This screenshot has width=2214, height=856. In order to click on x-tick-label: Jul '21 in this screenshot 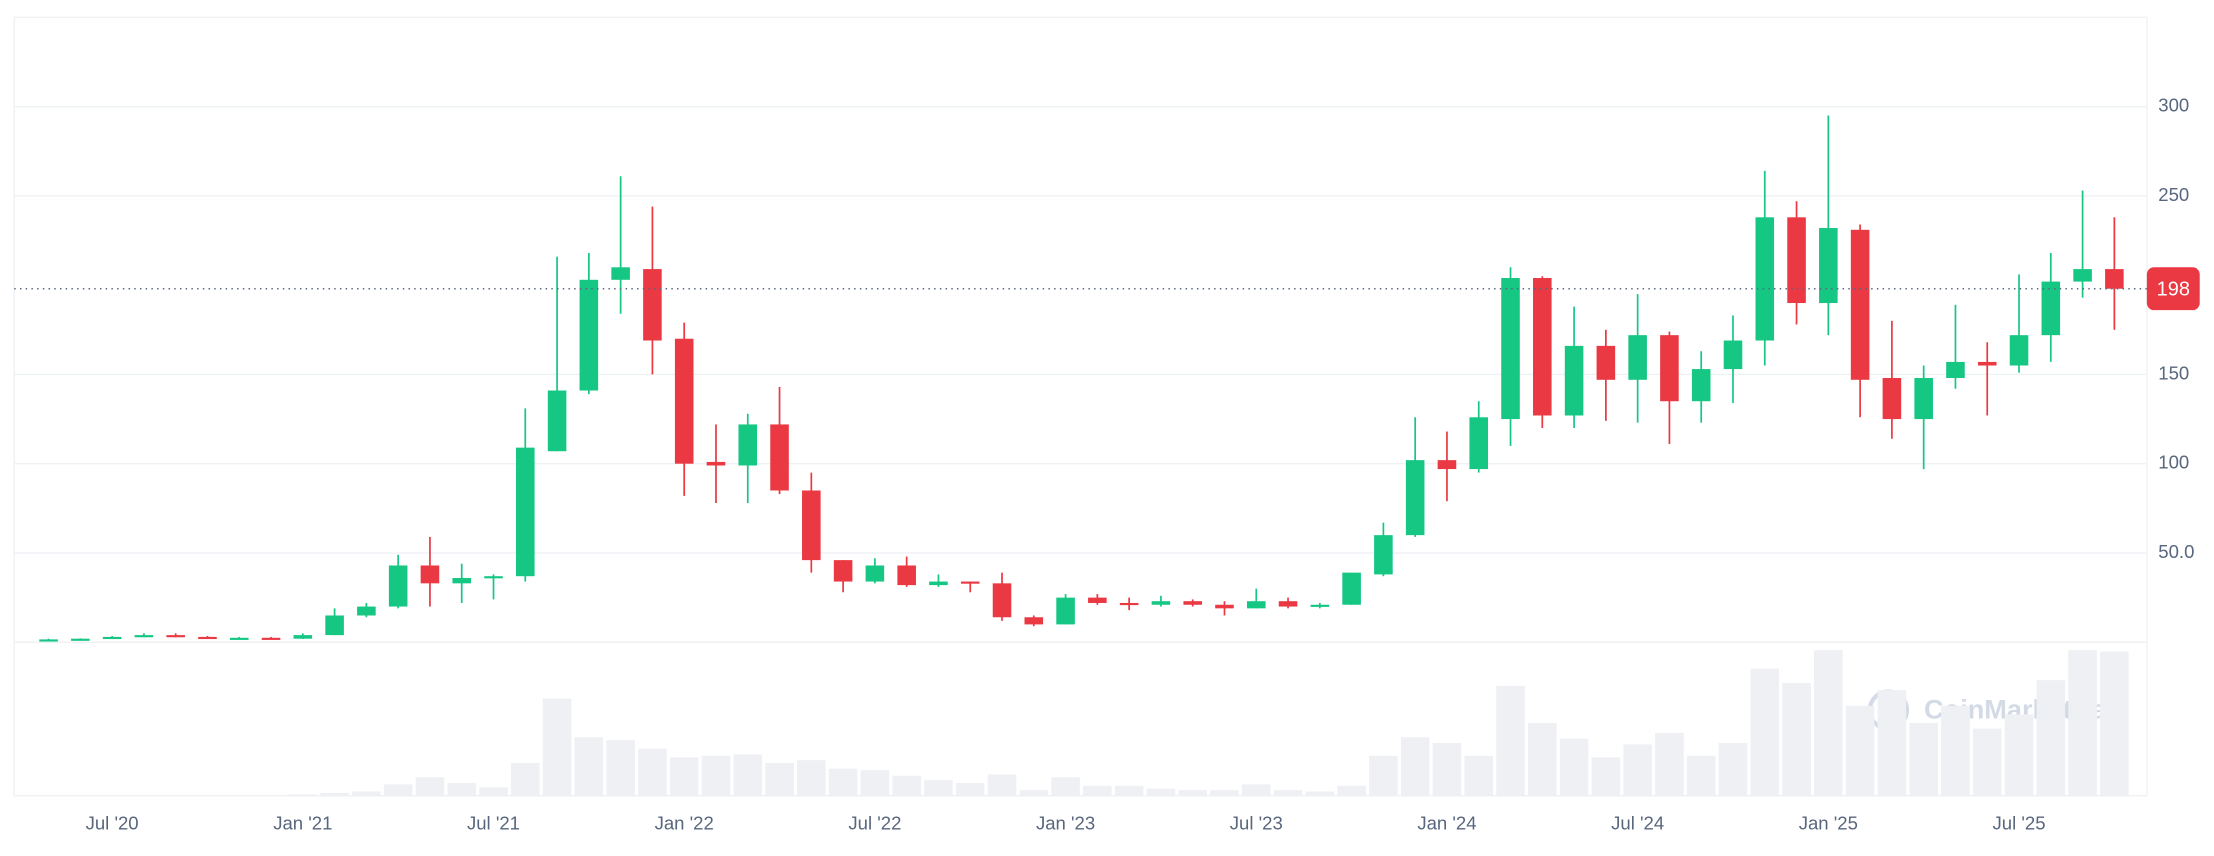, I will do `click(493, 822)`.